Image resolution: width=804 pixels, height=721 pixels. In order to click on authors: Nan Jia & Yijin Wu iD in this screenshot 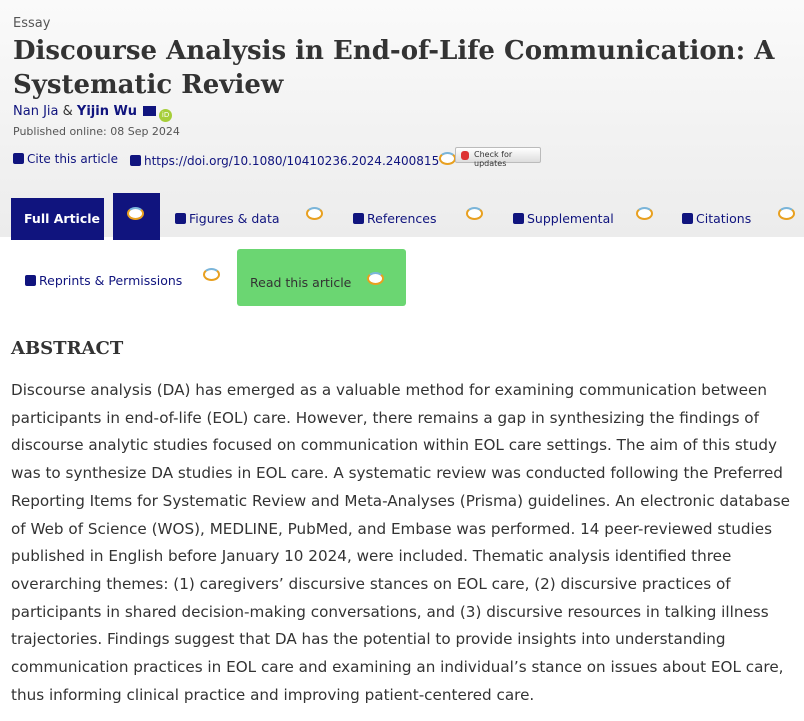, I will do `click(93, 113)`.